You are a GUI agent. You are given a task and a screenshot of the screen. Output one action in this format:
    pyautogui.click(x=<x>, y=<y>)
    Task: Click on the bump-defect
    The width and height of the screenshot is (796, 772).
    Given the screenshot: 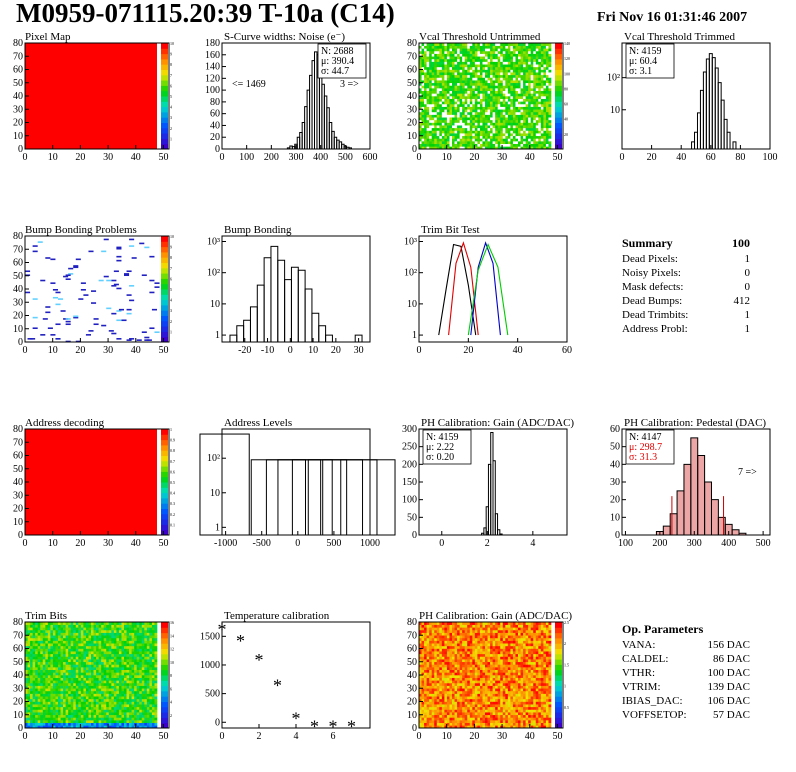 What is the action you would take?
    pyautogui.click(x=71, y=268)
    